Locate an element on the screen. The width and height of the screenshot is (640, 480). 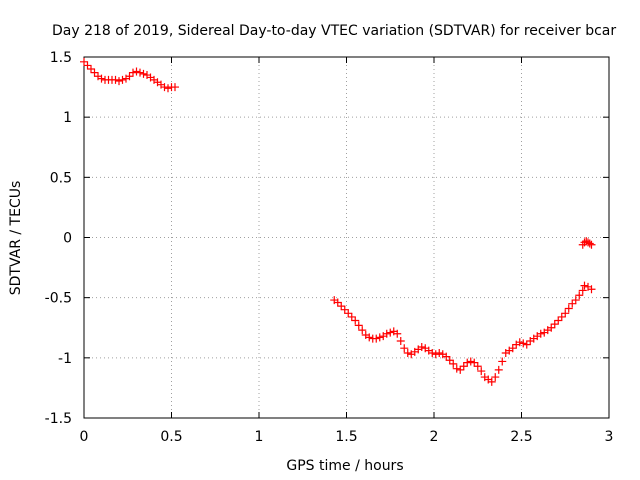
x-tick-label: 1 is located at coordinates (259, 437).